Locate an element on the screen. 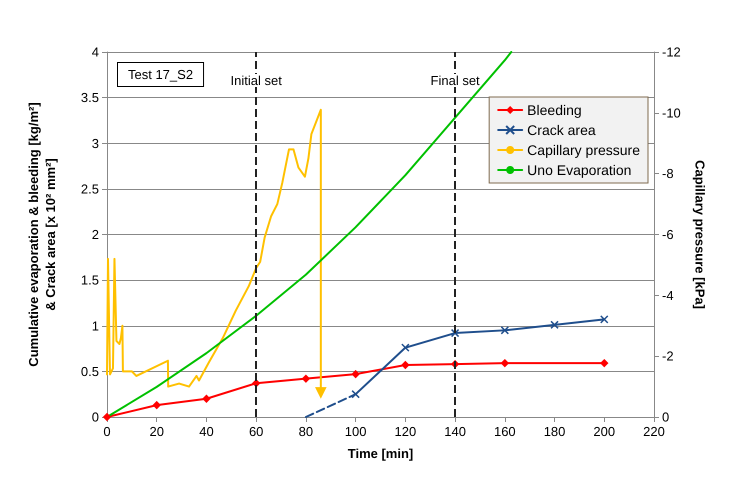 The image size is (734, 477). x-tick-label: 40 is located at coordinates (206, 431).